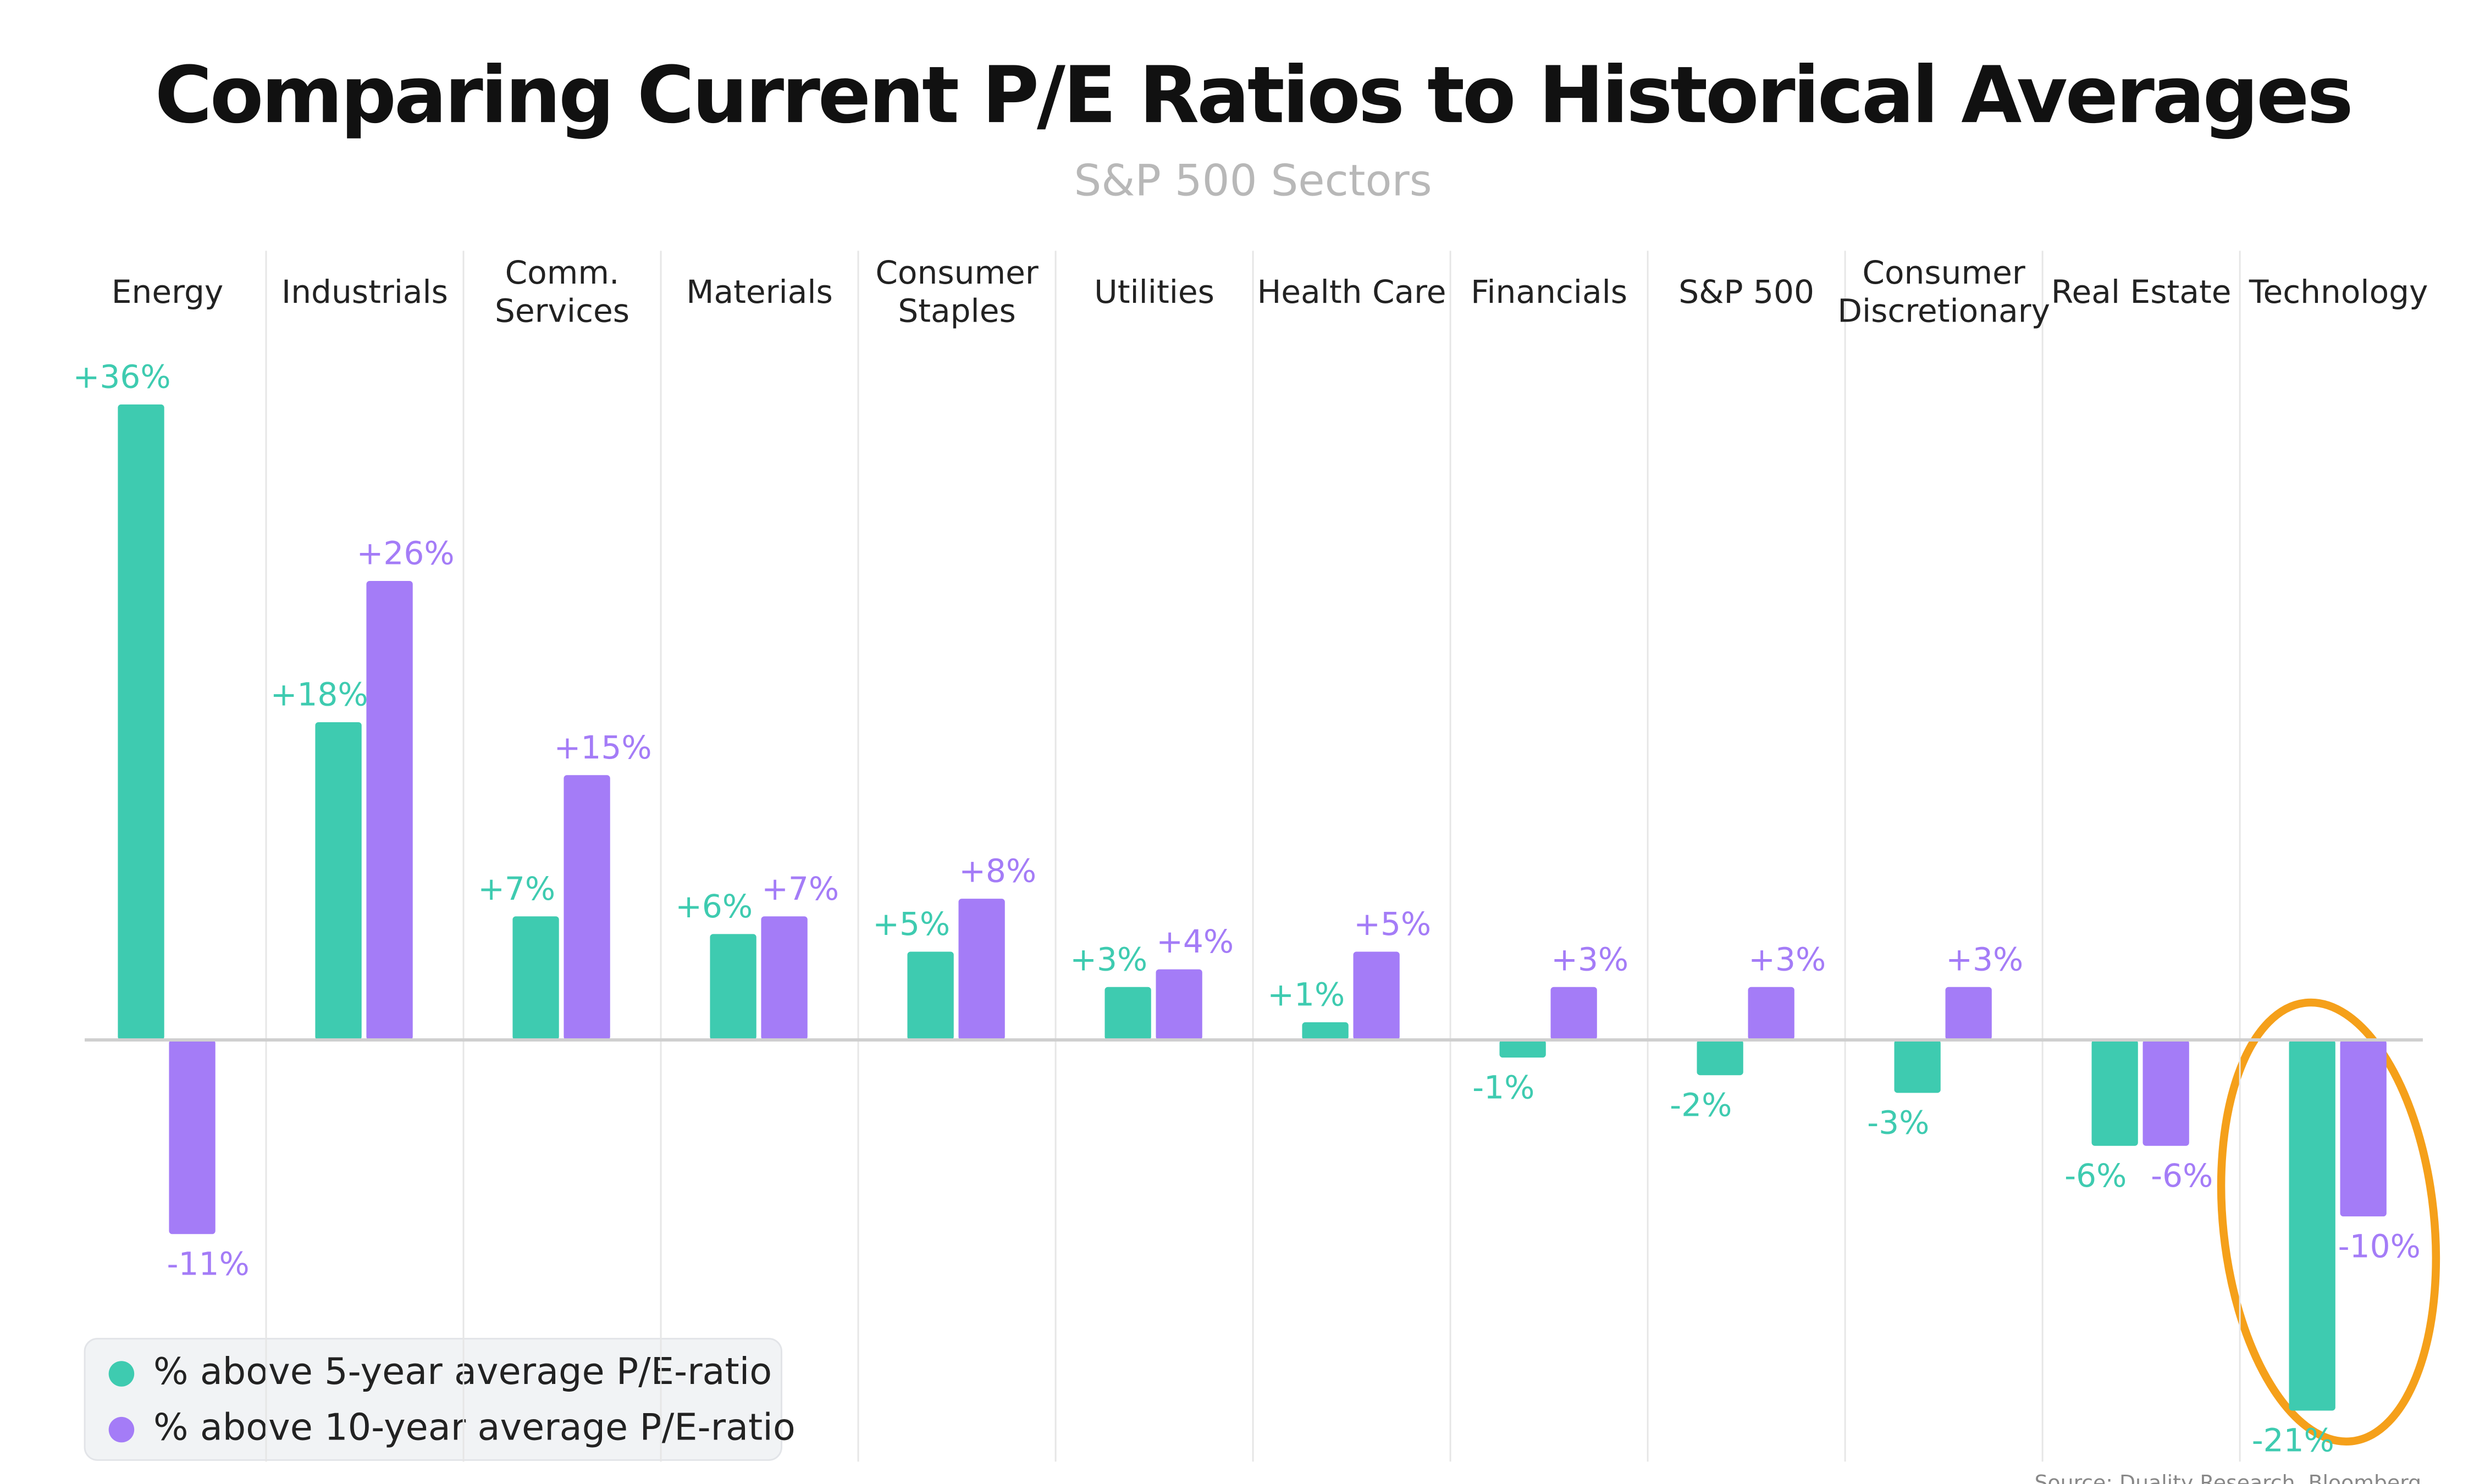  I want to click on x-tick-label: Materials, so click(759, 292).